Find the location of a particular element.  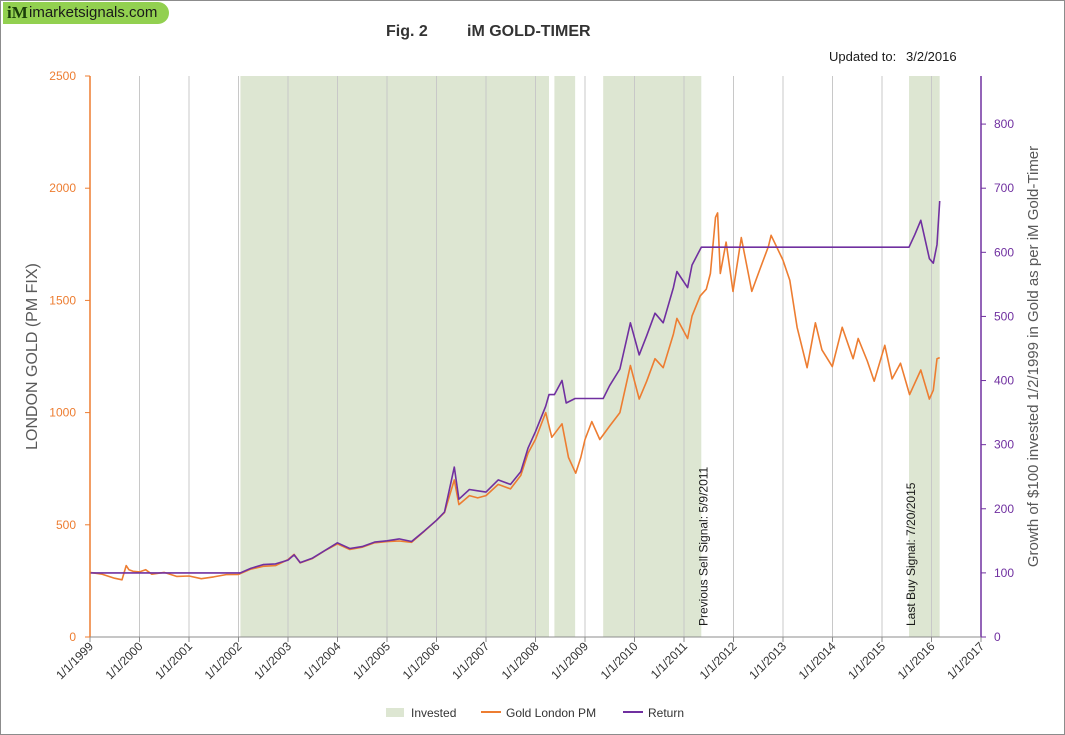

updated-label: Updated to: is located at coordinates (863, 56).